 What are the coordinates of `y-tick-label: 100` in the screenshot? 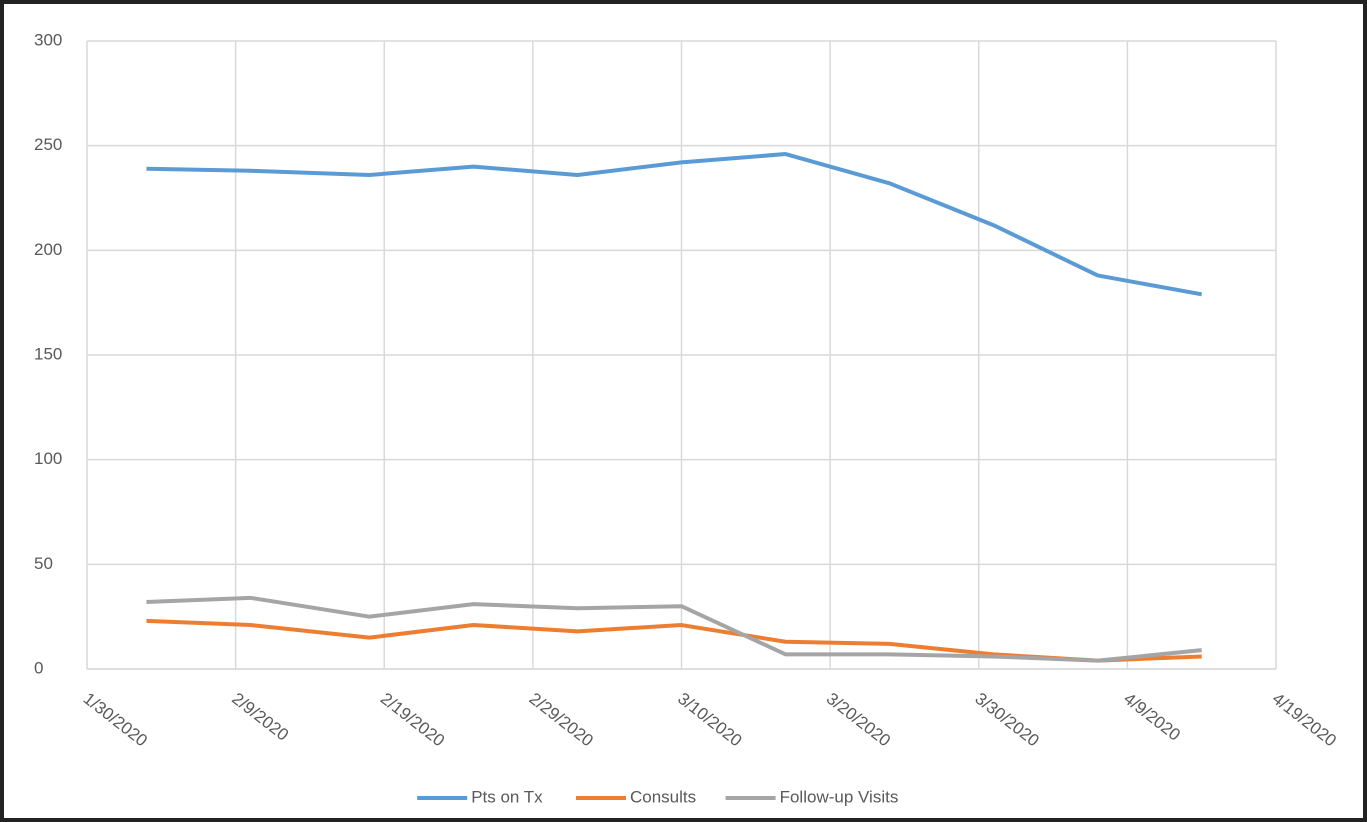 It's located at (48, 458).